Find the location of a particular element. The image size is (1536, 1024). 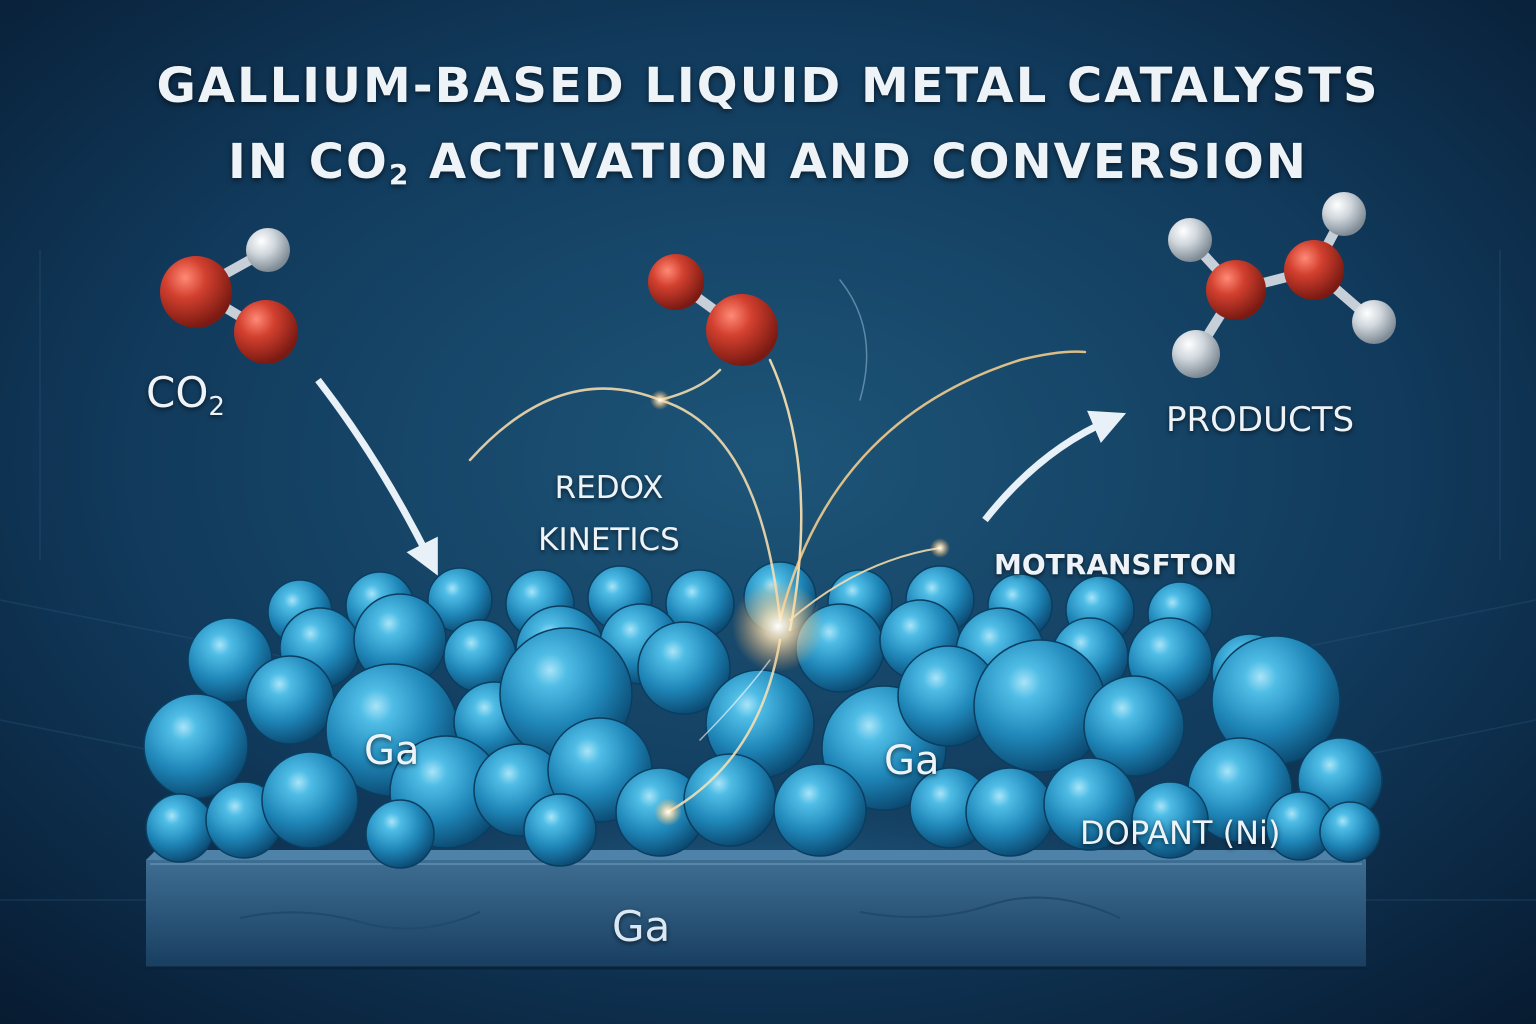

co2-label: CO2 is located at coordinates (185, 395).